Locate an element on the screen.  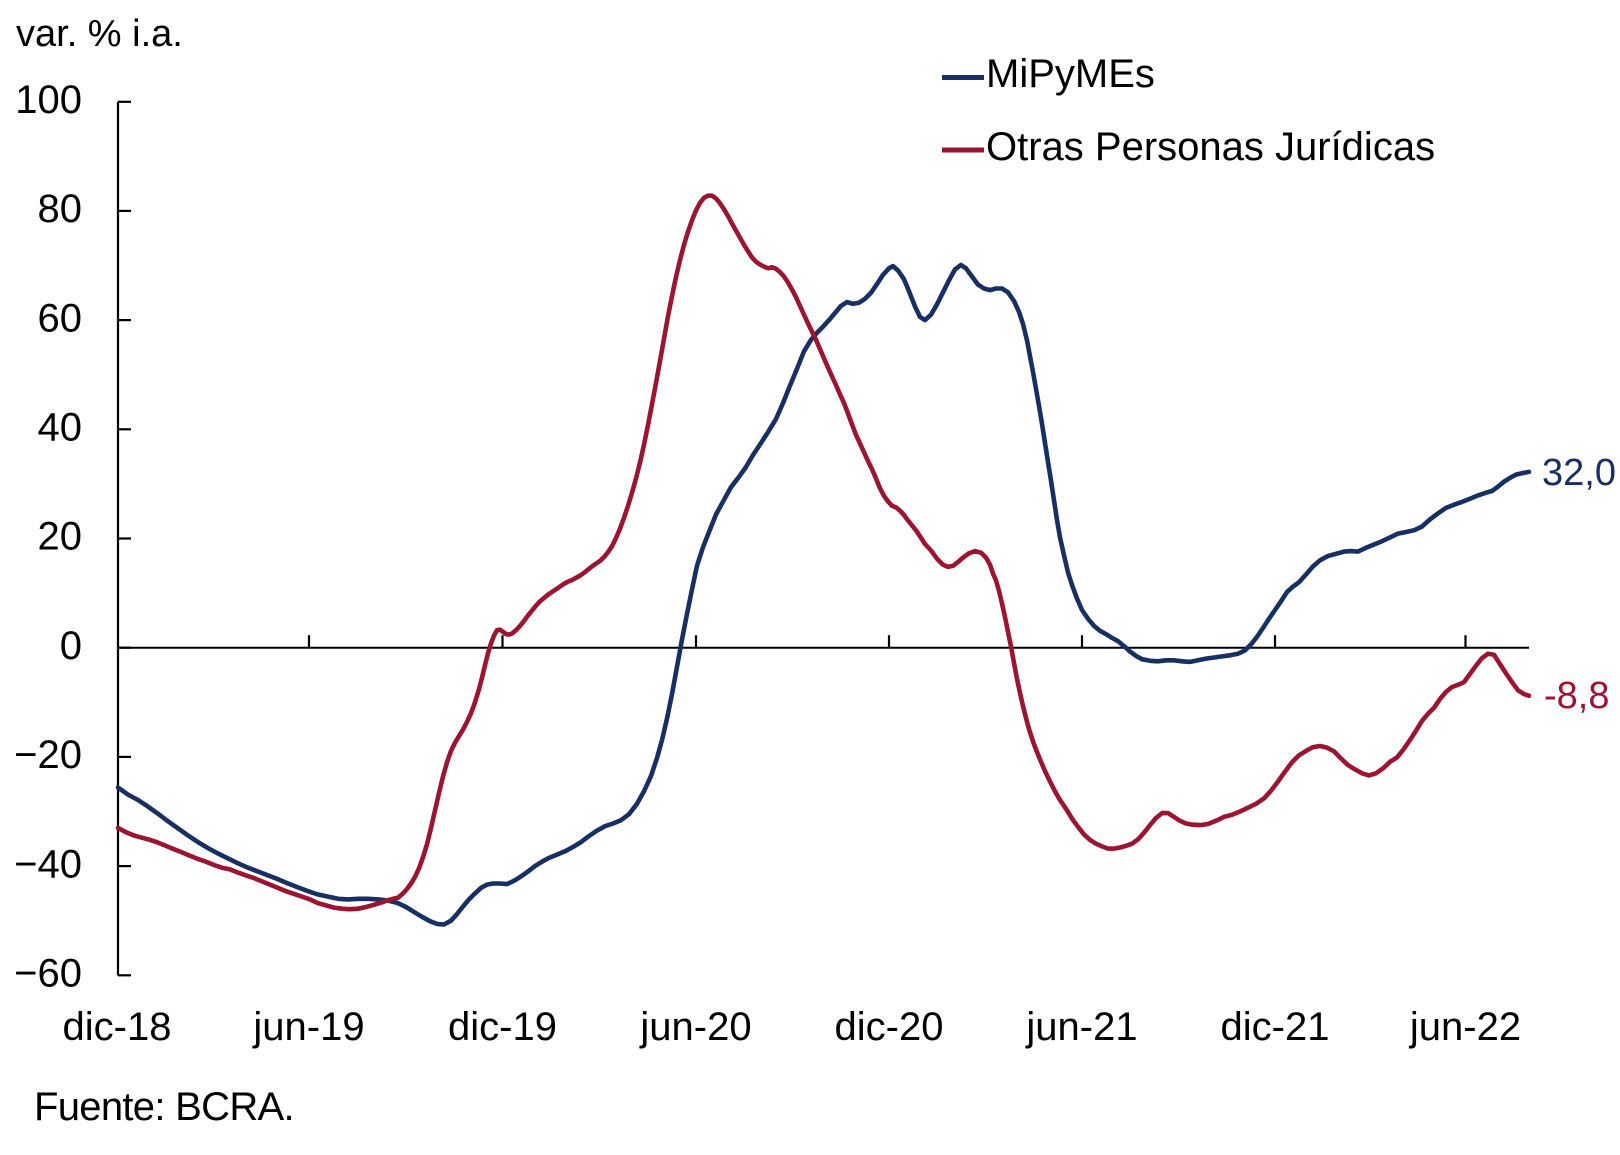
svg-text: dic-19 is located at coordinates (502, 1027).